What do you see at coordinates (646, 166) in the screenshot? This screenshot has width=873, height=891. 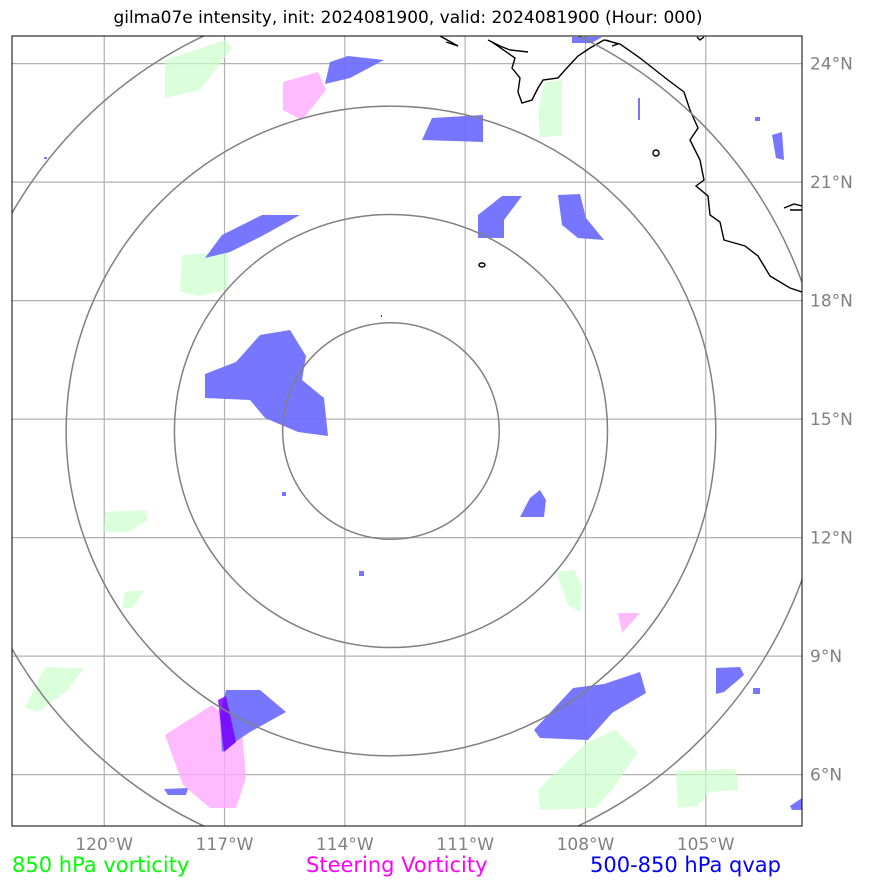 I see `coastline-baja` at bounding box center [646, 166].